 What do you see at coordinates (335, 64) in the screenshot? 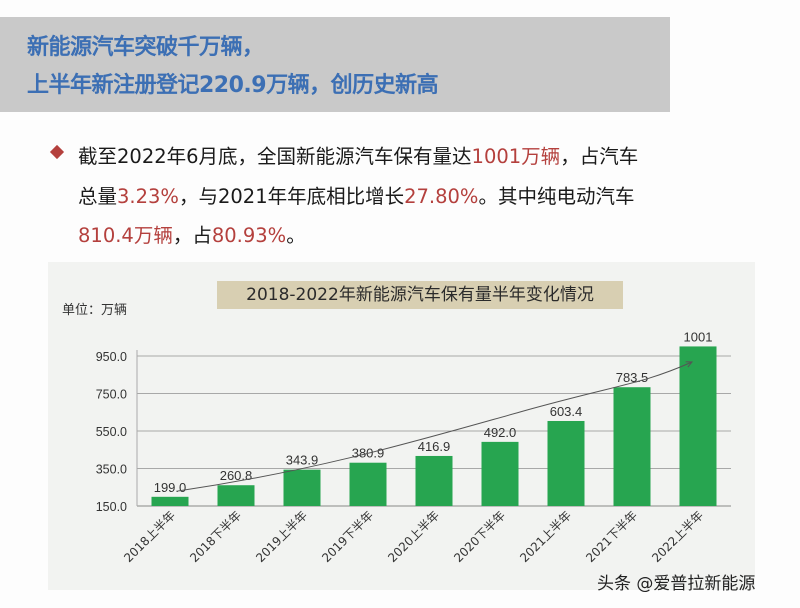
I see `header-banner: 新能源汽车突破千万辆， 上半年新注册登记220.9万辆，创历史新高` at bounding box center [335, 64].